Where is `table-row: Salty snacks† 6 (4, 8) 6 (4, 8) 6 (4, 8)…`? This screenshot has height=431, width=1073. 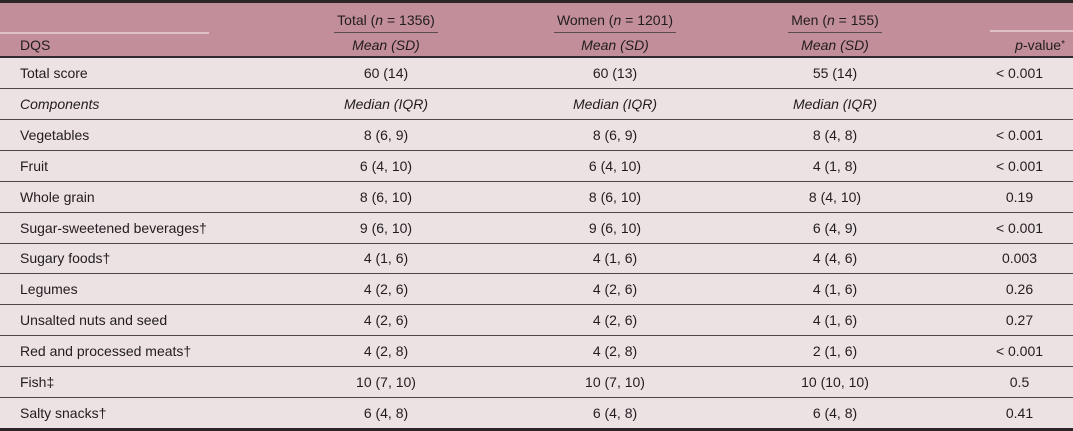
table-row: Salty snacks† 6 (4, 8) 6 (4, 8) 6 (4, 8)… is located at coordinates (536, 412).